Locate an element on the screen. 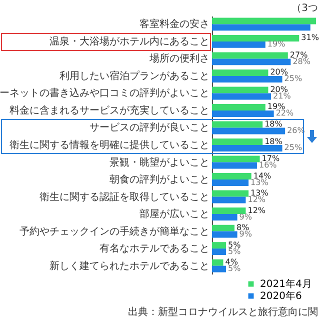 The height and width of the screenshot is (320, 320). source-note: 出典：新型コロナウイルスと旅行意向に関 is located at coordinates (223, 312).